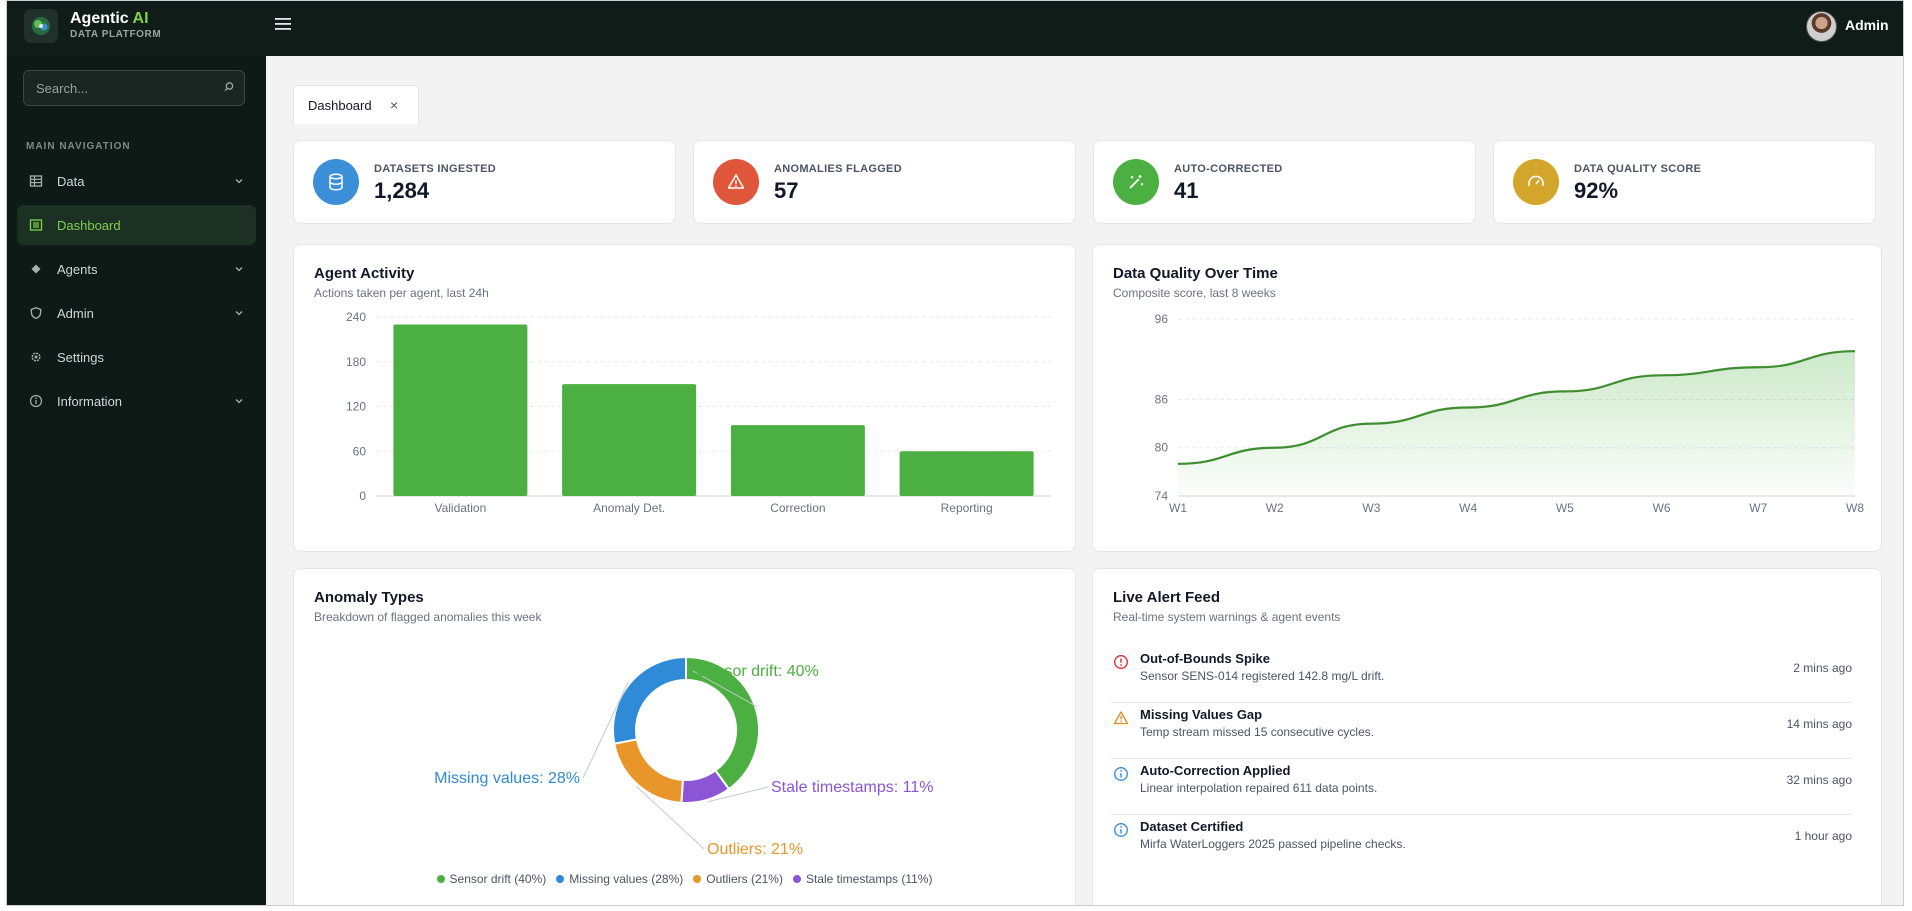 The width and height of the screenshot is (1912, 911). Describe the element at coordinates (1194, 293) in the screenshot. I see `panel-subtitle: Composite score, last 8 weeks` at that location.